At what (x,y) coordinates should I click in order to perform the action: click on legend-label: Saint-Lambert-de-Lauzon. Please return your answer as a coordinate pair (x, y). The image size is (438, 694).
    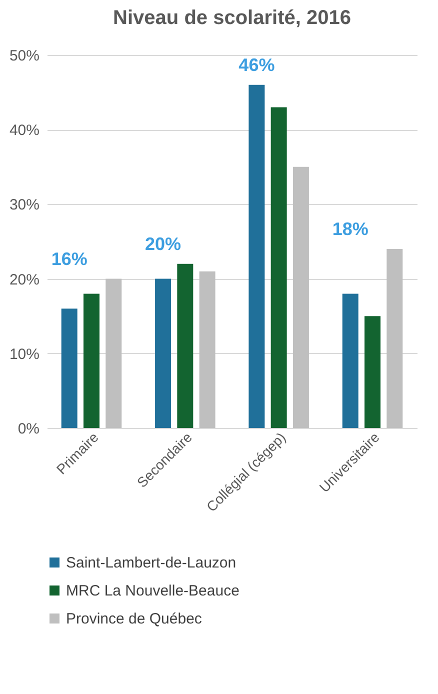
    Looking at the image, I should click on (151, 563).